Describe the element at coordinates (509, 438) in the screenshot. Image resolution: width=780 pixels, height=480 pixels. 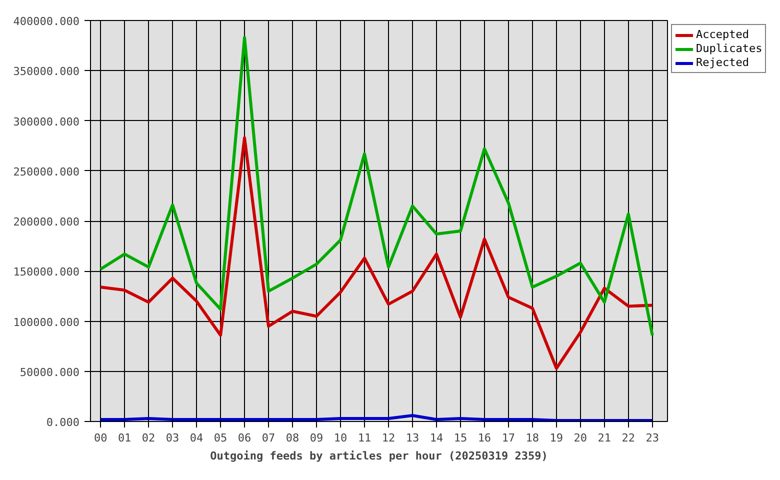
I see `x-tick-label: 17` at that location.